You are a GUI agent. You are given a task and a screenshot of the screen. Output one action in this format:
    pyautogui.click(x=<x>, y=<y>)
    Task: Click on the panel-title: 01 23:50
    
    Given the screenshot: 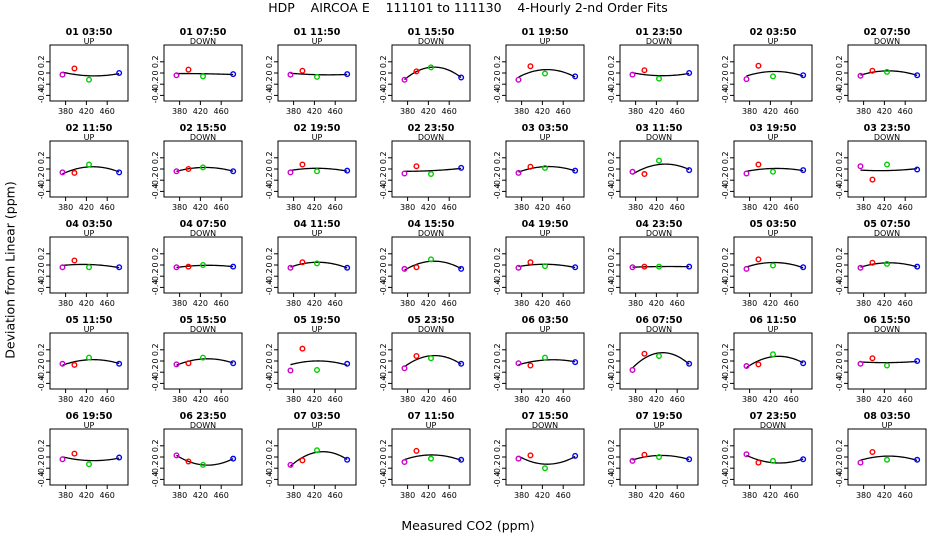 What is the action you would take?
    pyautogui.click(x=659, y=32)
    